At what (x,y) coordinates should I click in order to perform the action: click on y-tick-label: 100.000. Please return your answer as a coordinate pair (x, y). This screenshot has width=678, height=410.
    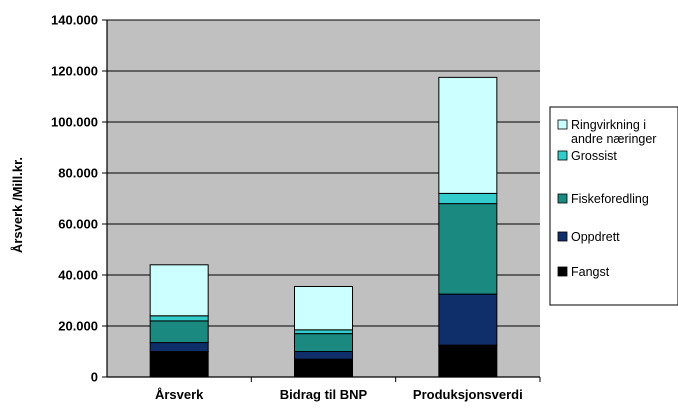
    Looking at the image, I should click on (74, 122).